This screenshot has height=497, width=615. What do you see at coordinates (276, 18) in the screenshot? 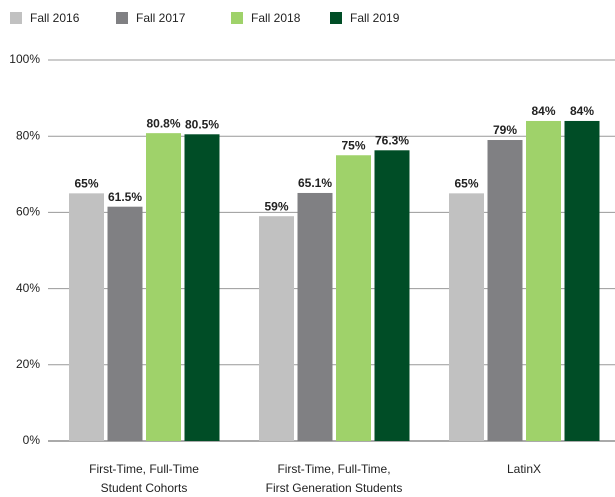
I see `legend-label: Fall 2018` at bounding box center [276, 18].